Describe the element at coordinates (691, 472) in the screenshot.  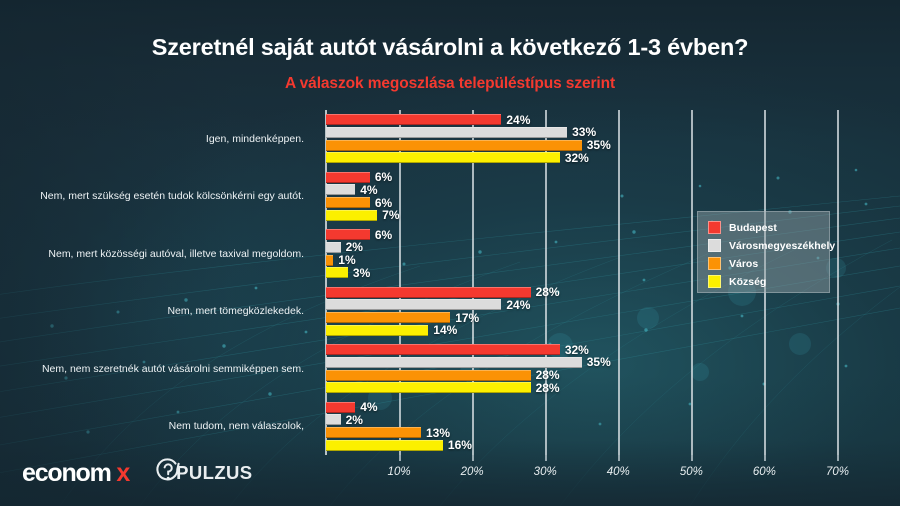
I see `x-axis-tick-label: 50%` at that location.